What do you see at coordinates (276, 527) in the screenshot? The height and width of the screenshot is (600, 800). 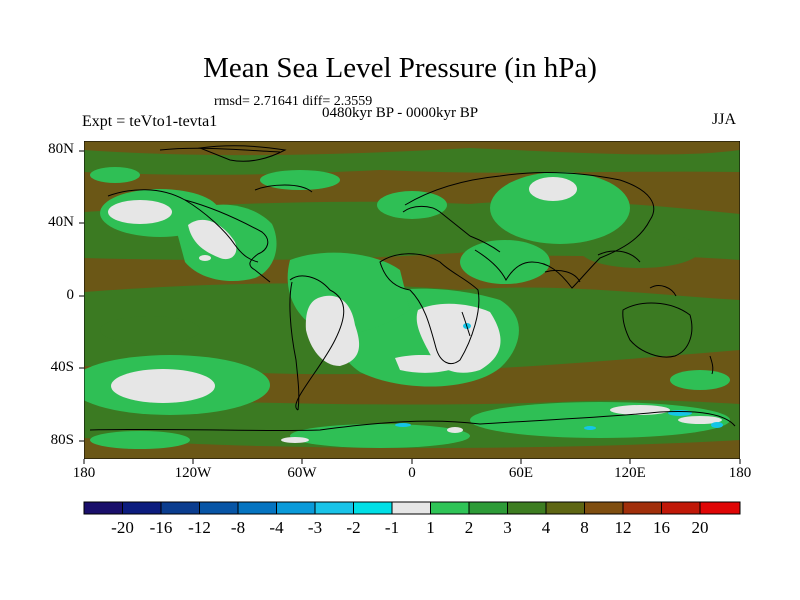 I see `colorbar-label: -4` at bounding box center [276, 527].